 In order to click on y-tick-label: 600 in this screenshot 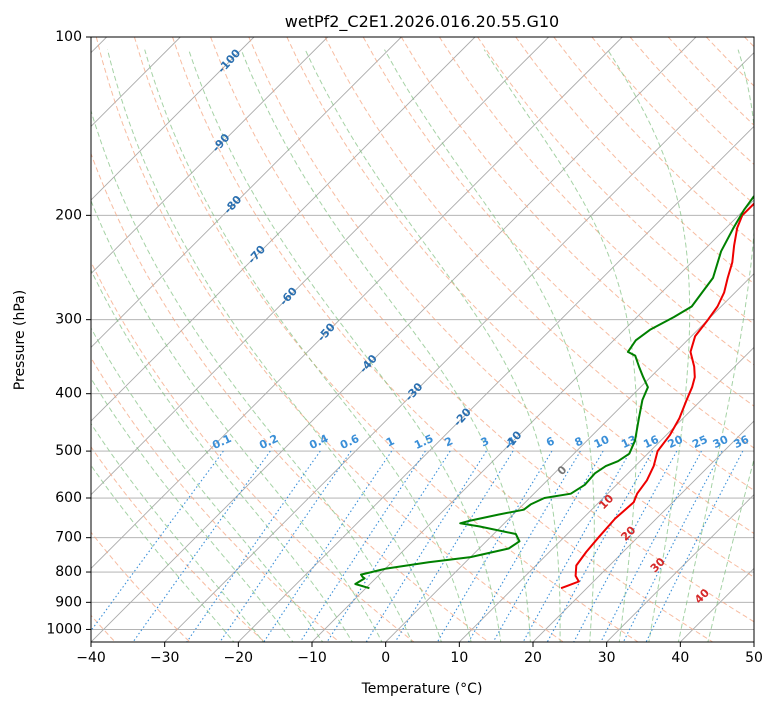, I will do `click(68, 498)`.